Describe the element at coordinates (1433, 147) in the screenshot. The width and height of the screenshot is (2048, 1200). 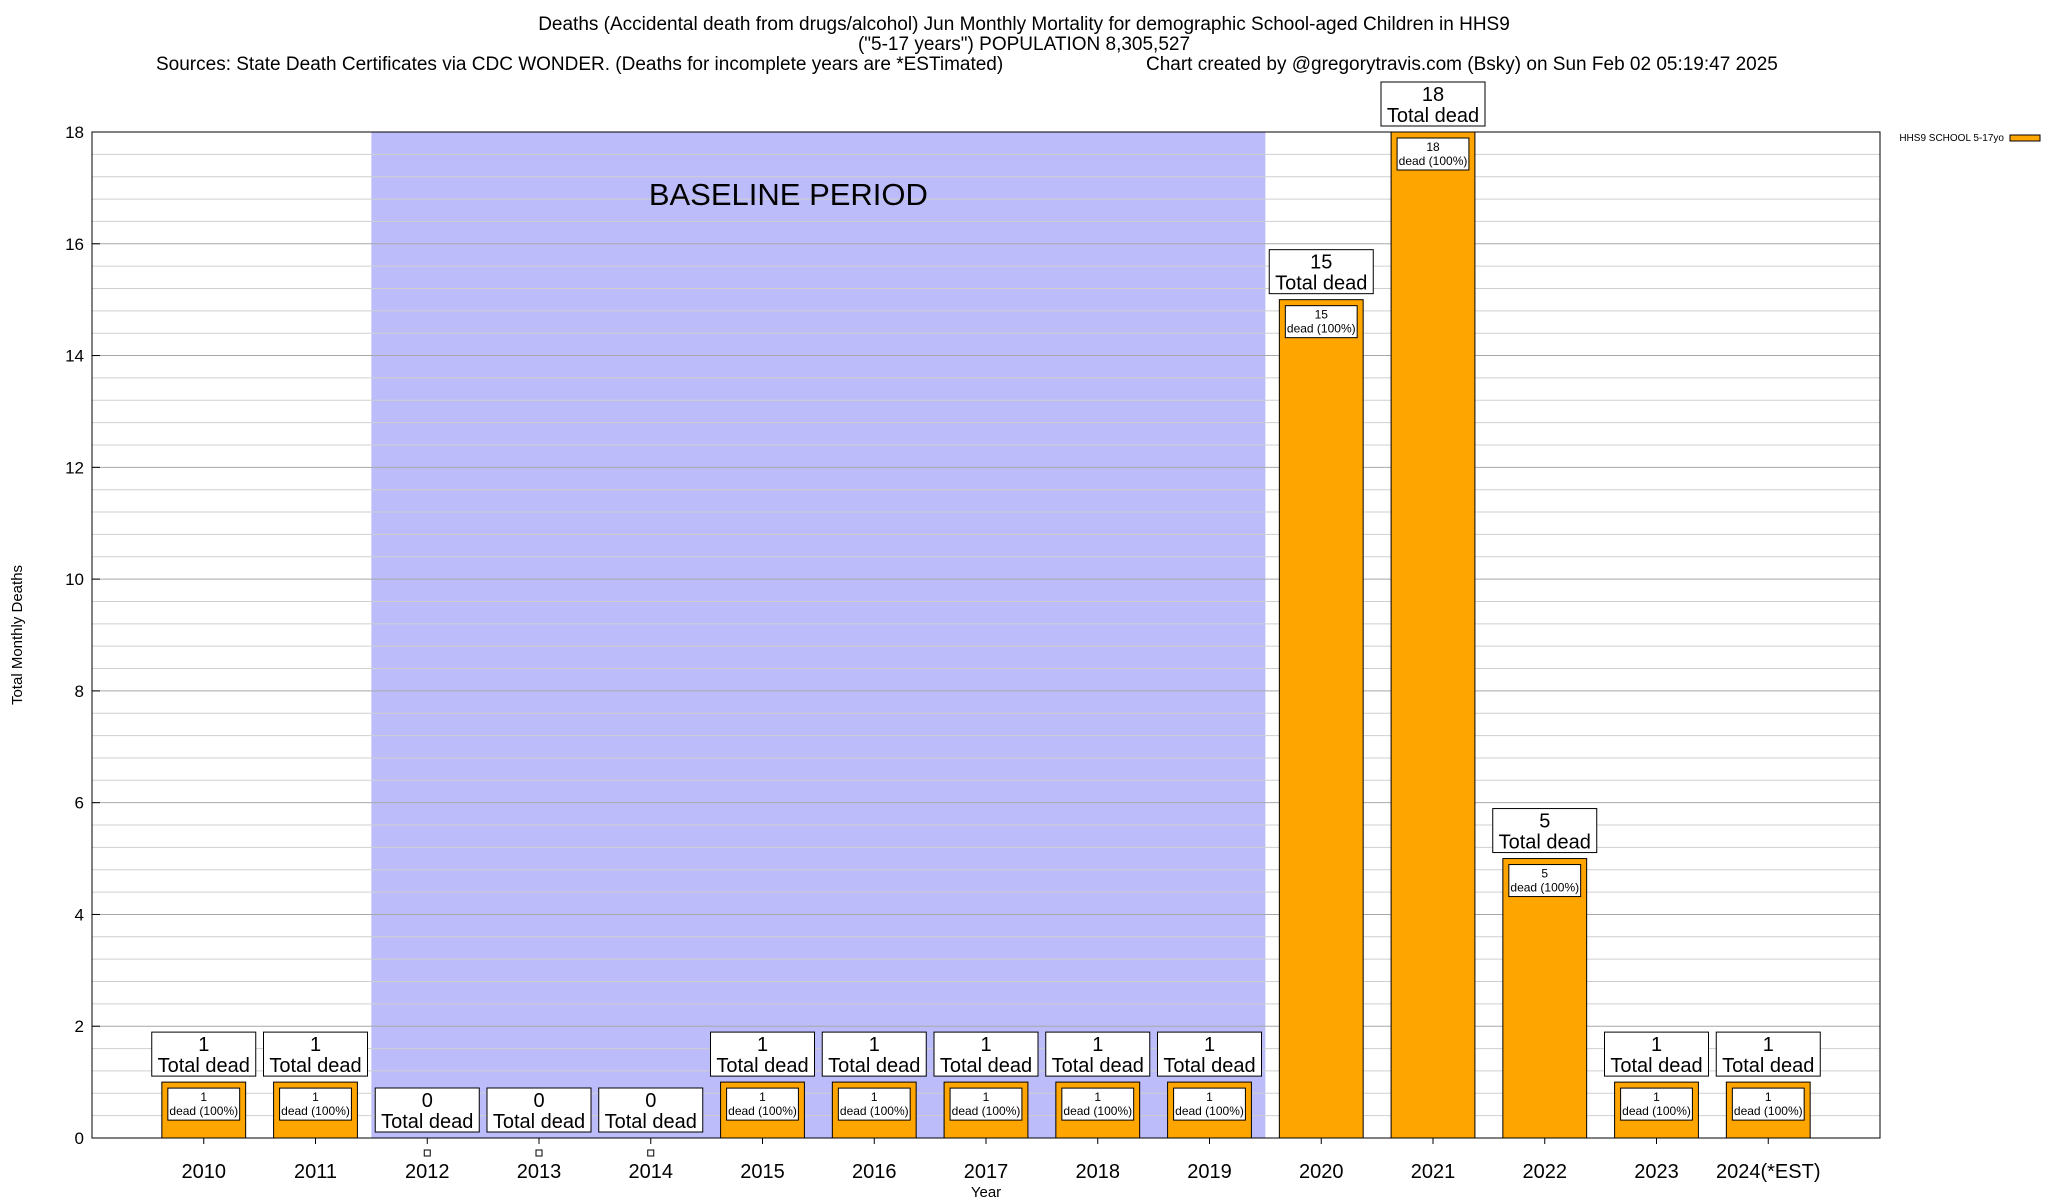
I see `bar-inner-count: 18` at that location.